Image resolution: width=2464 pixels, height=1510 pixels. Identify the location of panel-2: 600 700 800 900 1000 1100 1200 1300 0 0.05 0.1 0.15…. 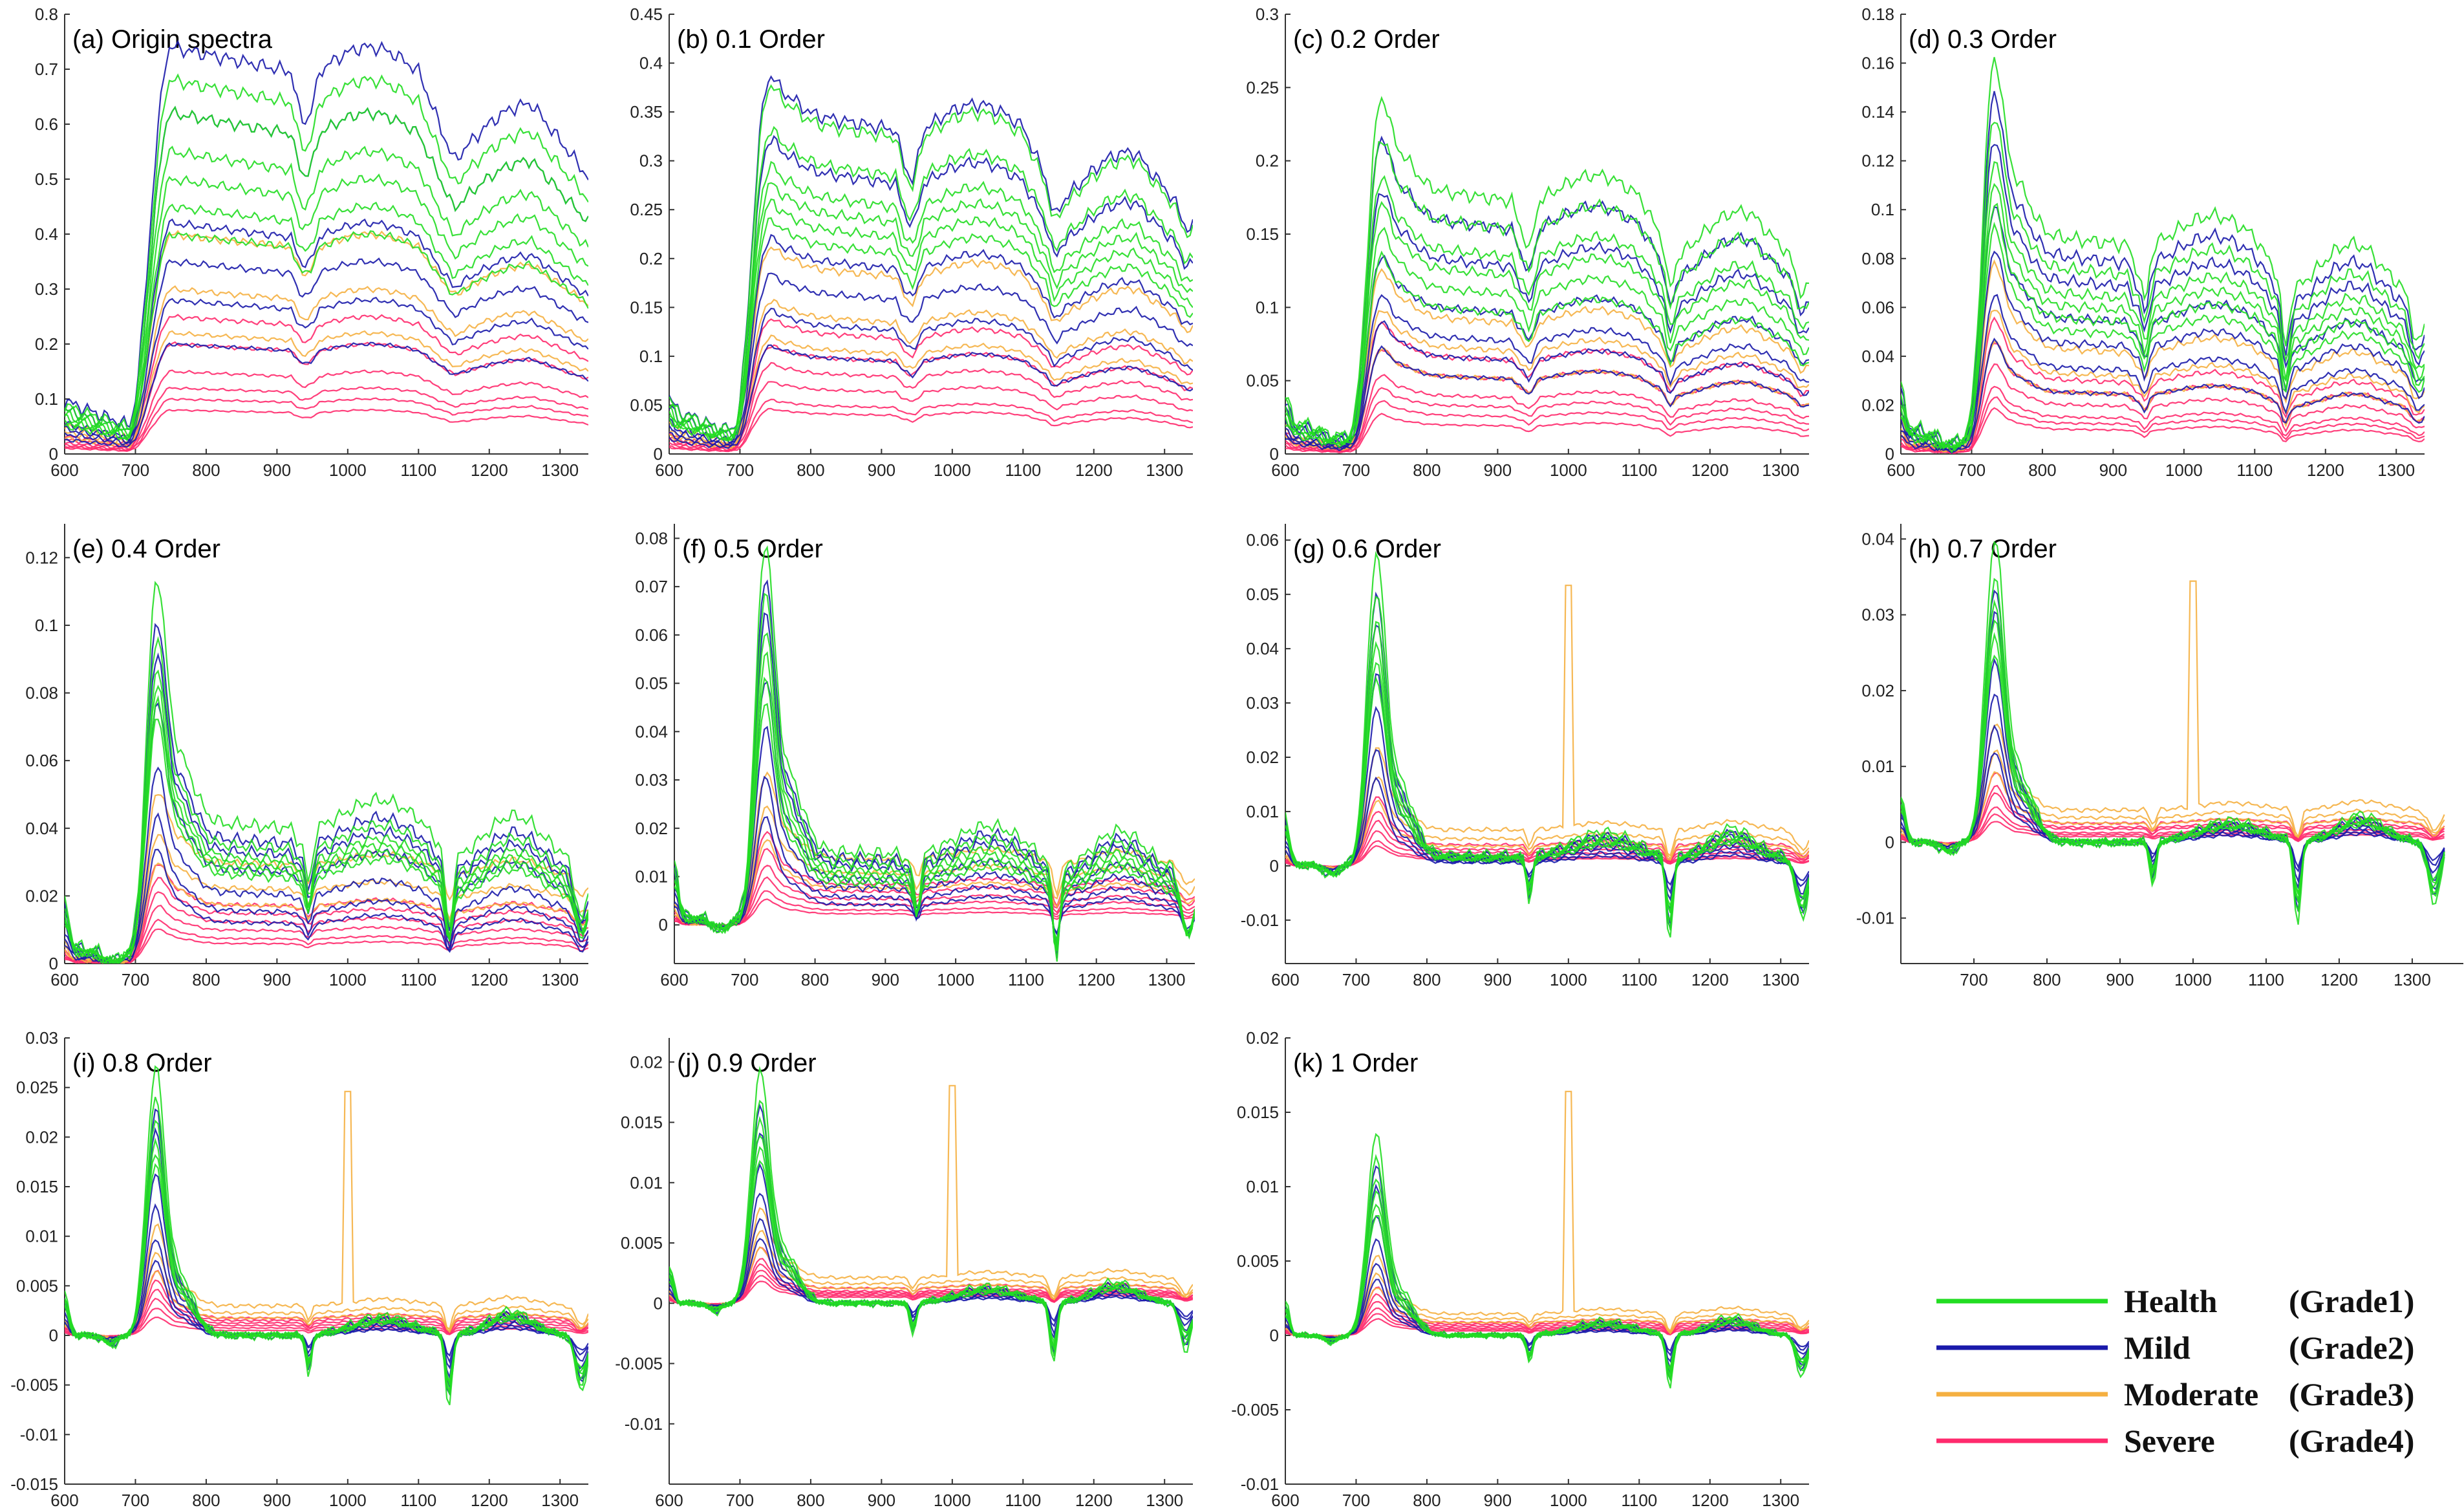
(911, 242).